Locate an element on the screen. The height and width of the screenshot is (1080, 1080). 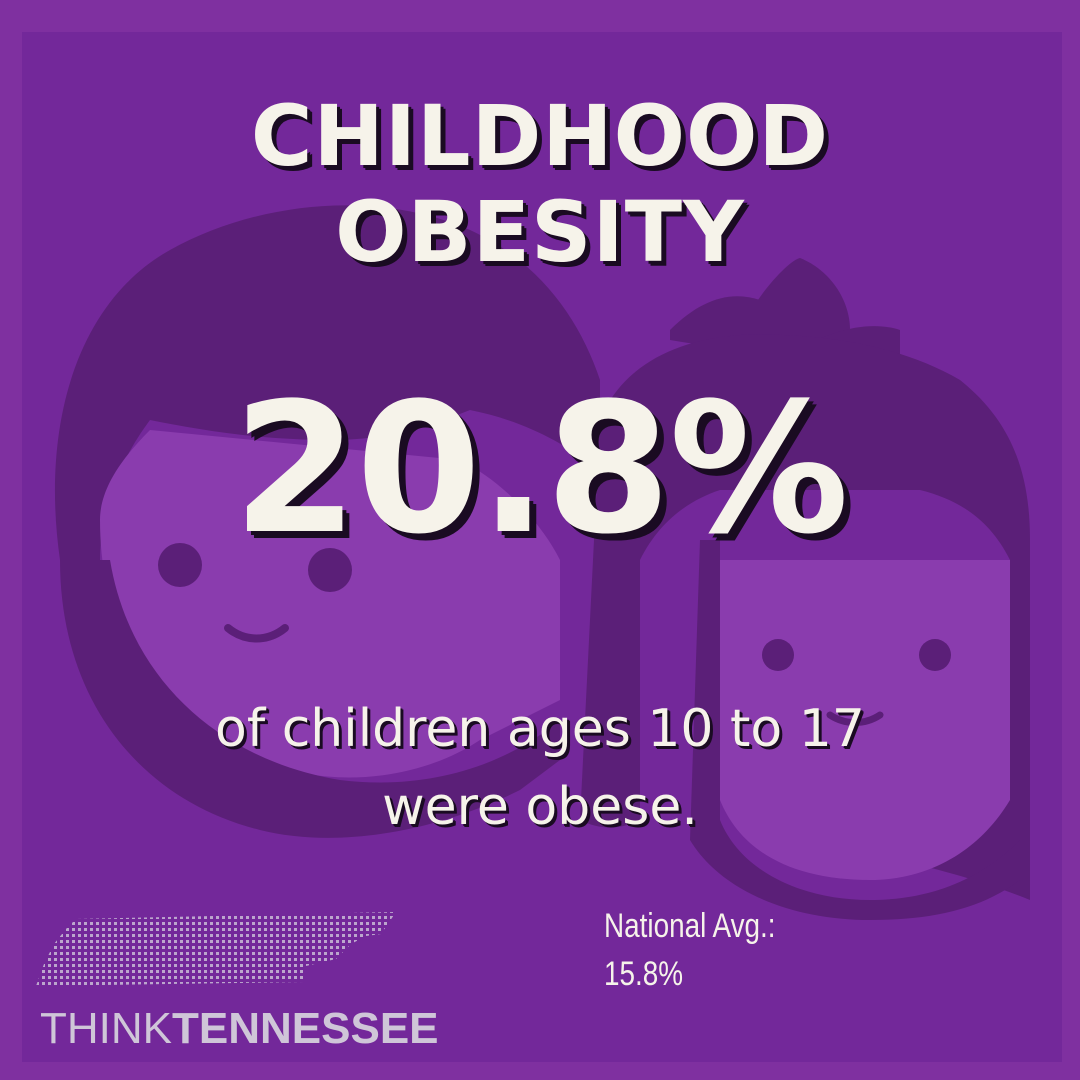
description-line-1: of children ages 10 to 17 is located at coordinates (540, 729).